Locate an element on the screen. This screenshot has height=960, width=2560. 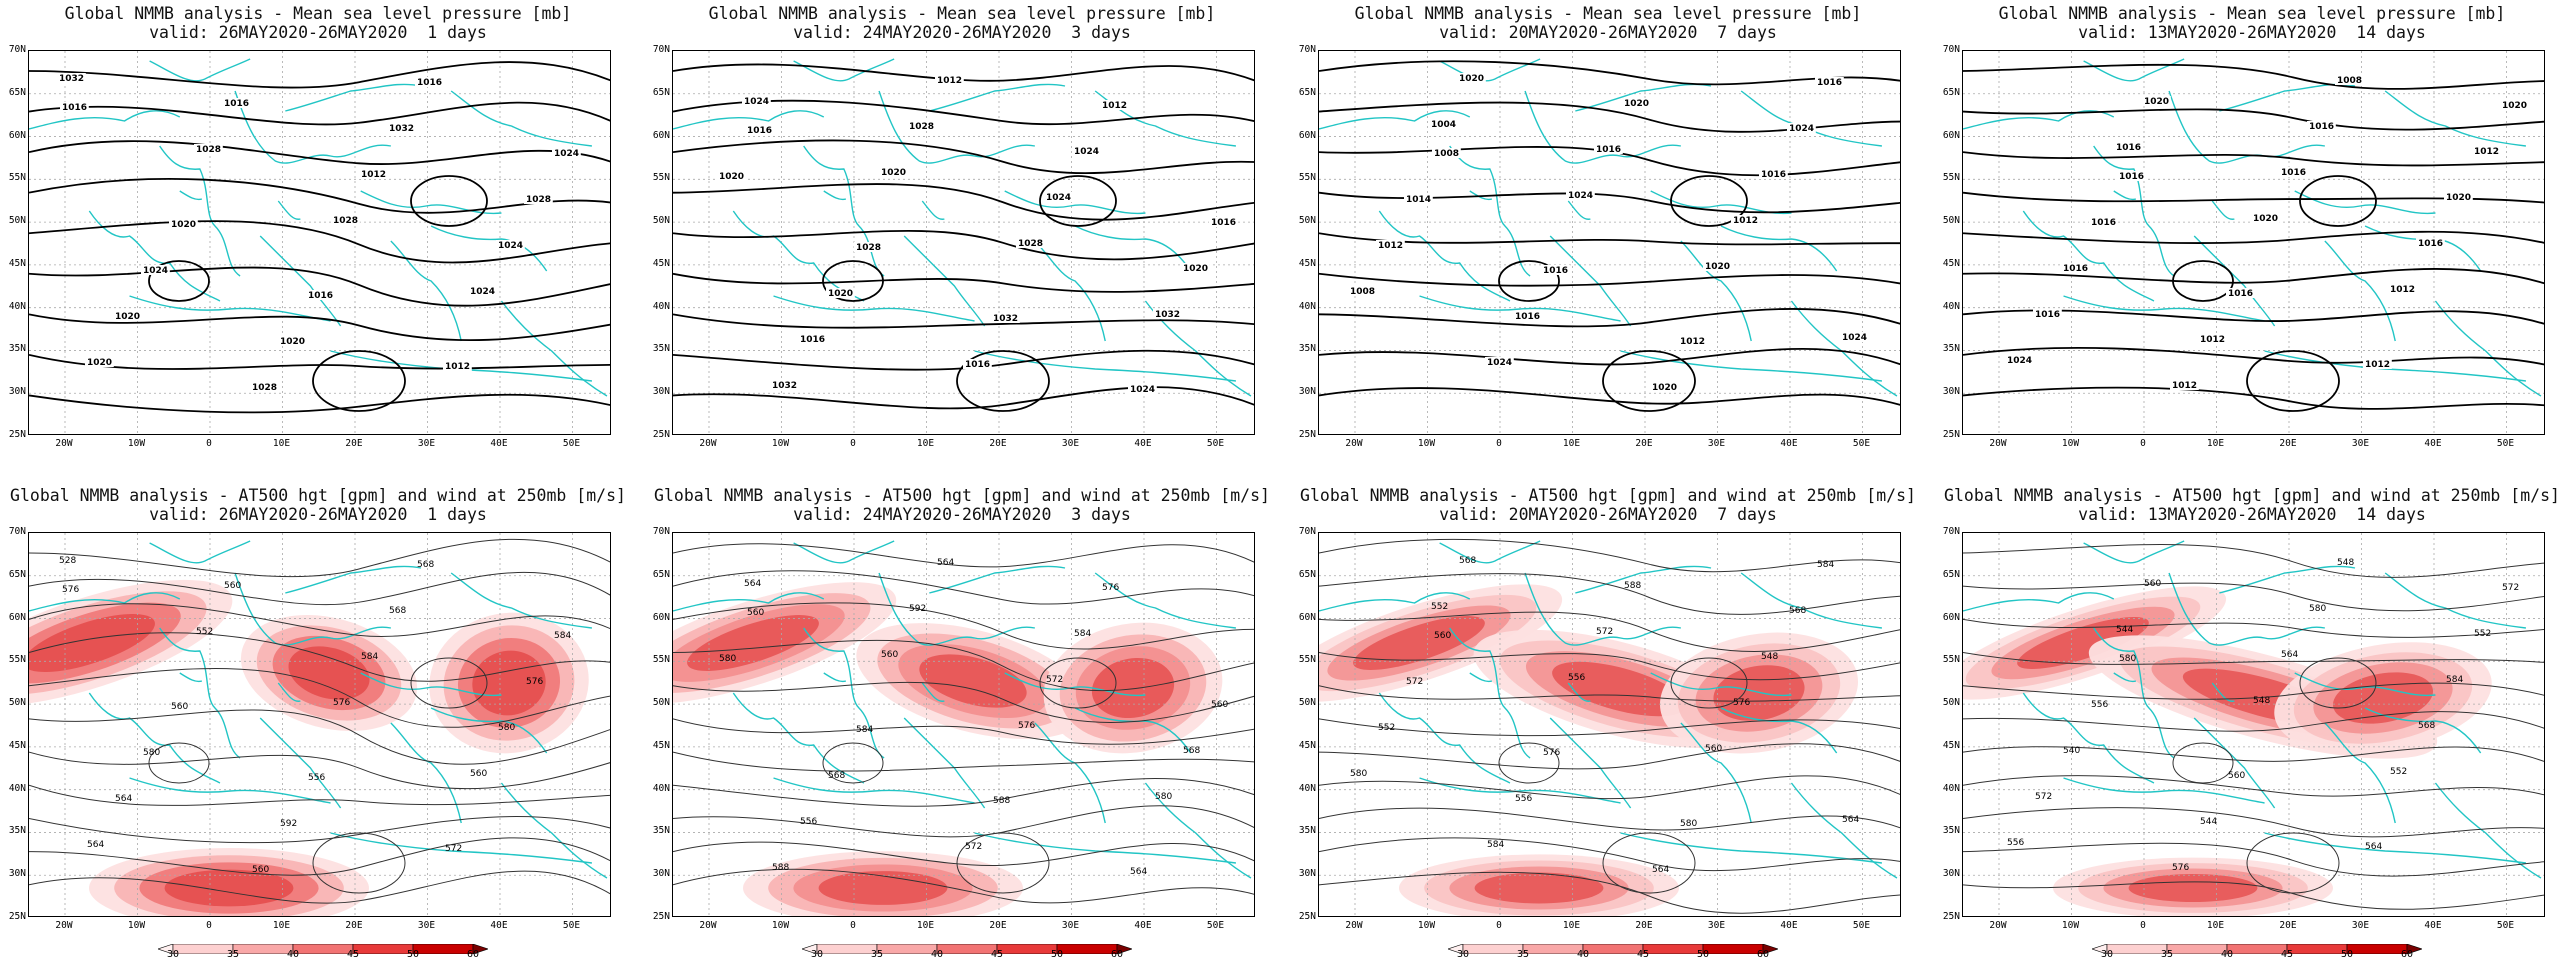
contour-label: 580 is located at coordinates (2317, 609).